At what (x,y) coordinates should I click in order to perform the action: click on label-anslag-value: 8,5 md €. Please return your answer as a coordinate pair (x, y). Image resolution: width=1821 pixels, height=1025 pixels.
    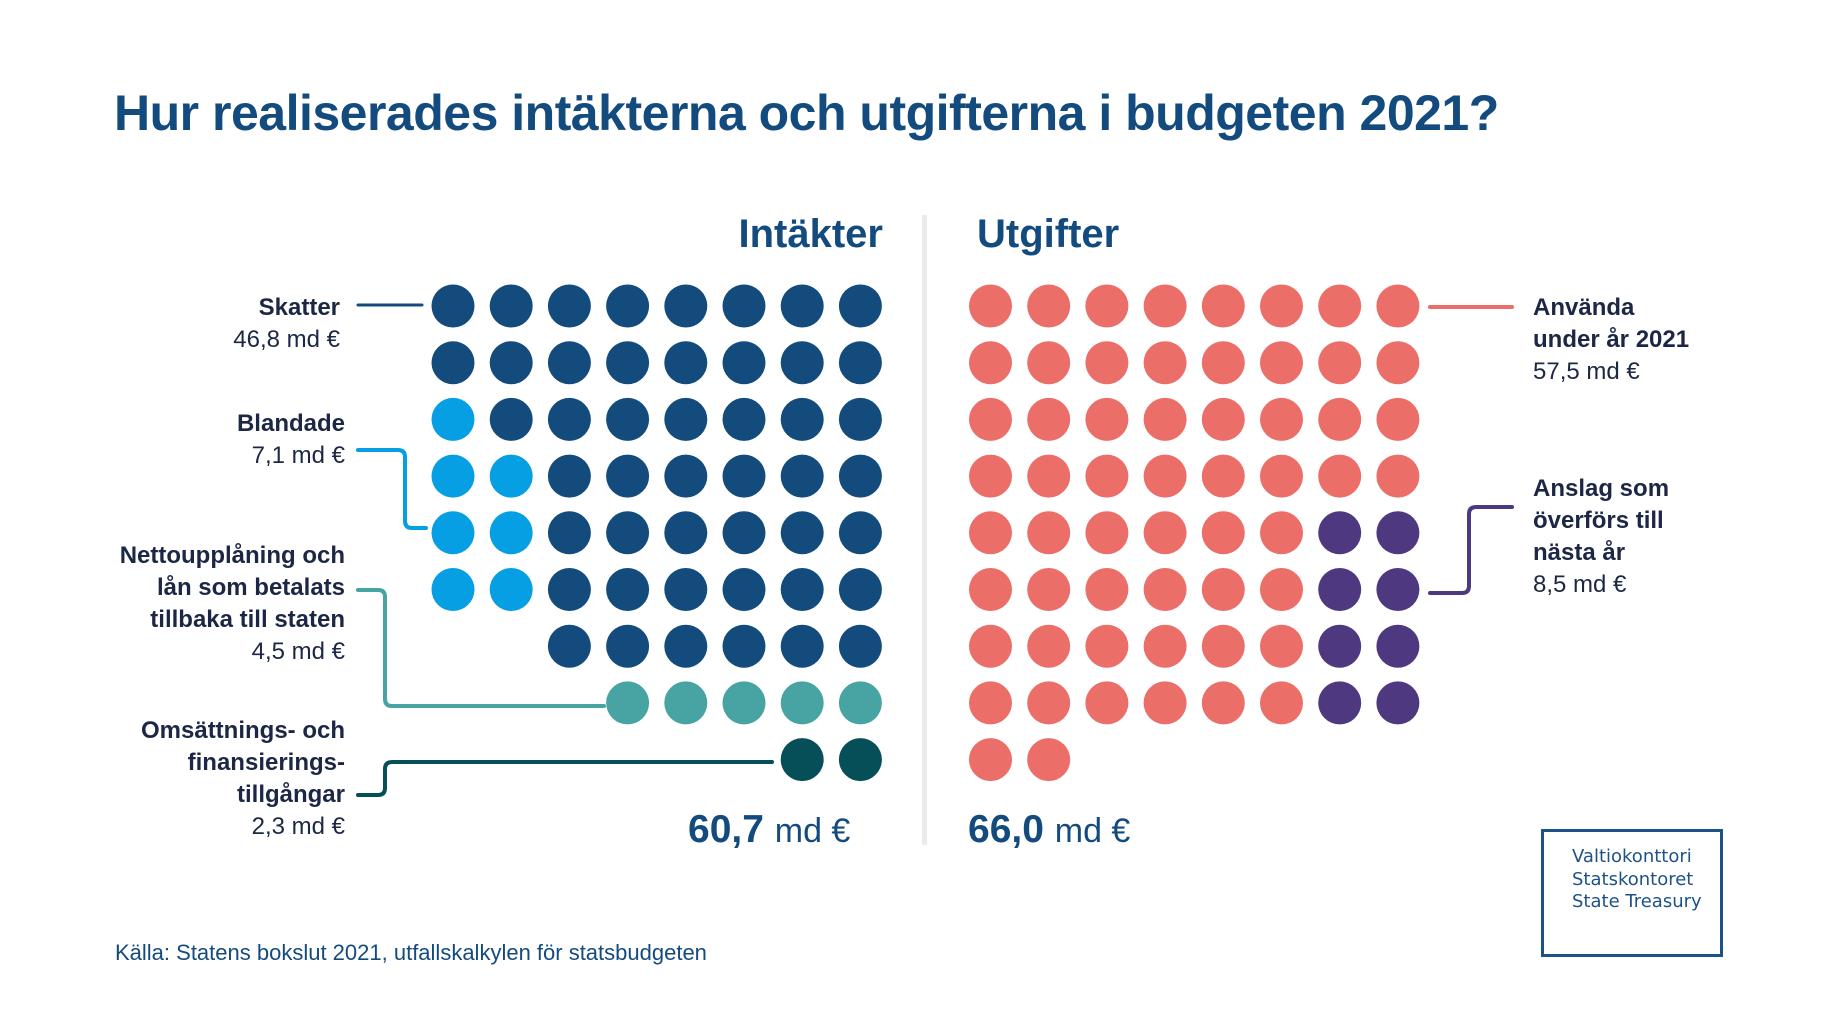
    Looking at the image, I should click on (1580, 584).